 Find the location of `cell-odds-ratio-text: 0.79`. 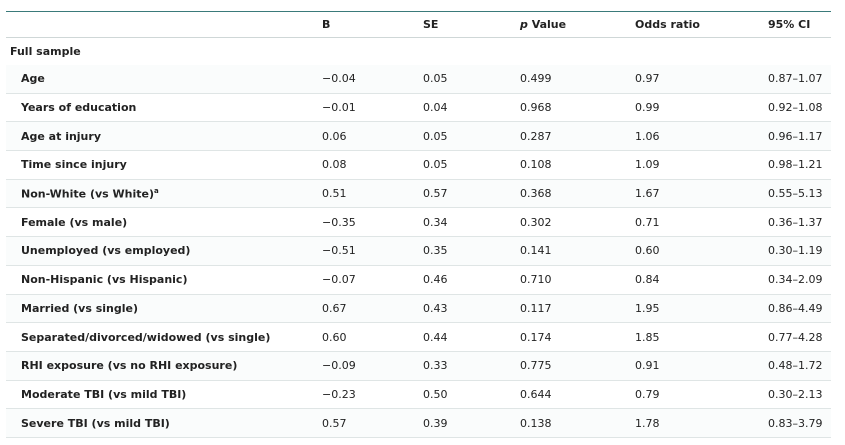

cell-odds-ratio-text: 0.79 is located at coordinates (647, 394).